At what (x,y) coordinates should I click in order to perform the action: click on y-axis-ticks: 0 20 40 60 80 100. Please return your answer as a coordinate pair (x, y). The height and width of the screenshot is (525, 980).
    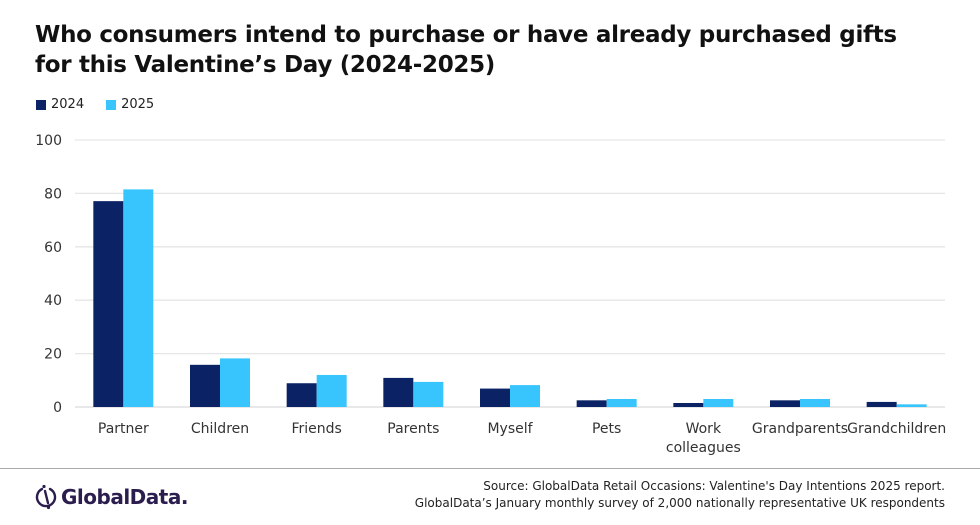
    Looking at the image, I should click on (48, 274).